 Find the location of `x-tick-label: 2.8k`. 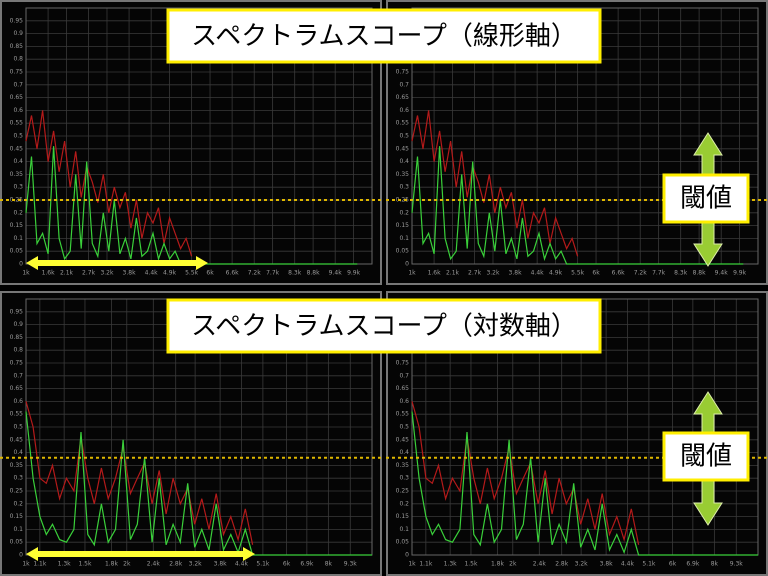

x-tick-label: 2.8k is located at coordinates (176, 564).